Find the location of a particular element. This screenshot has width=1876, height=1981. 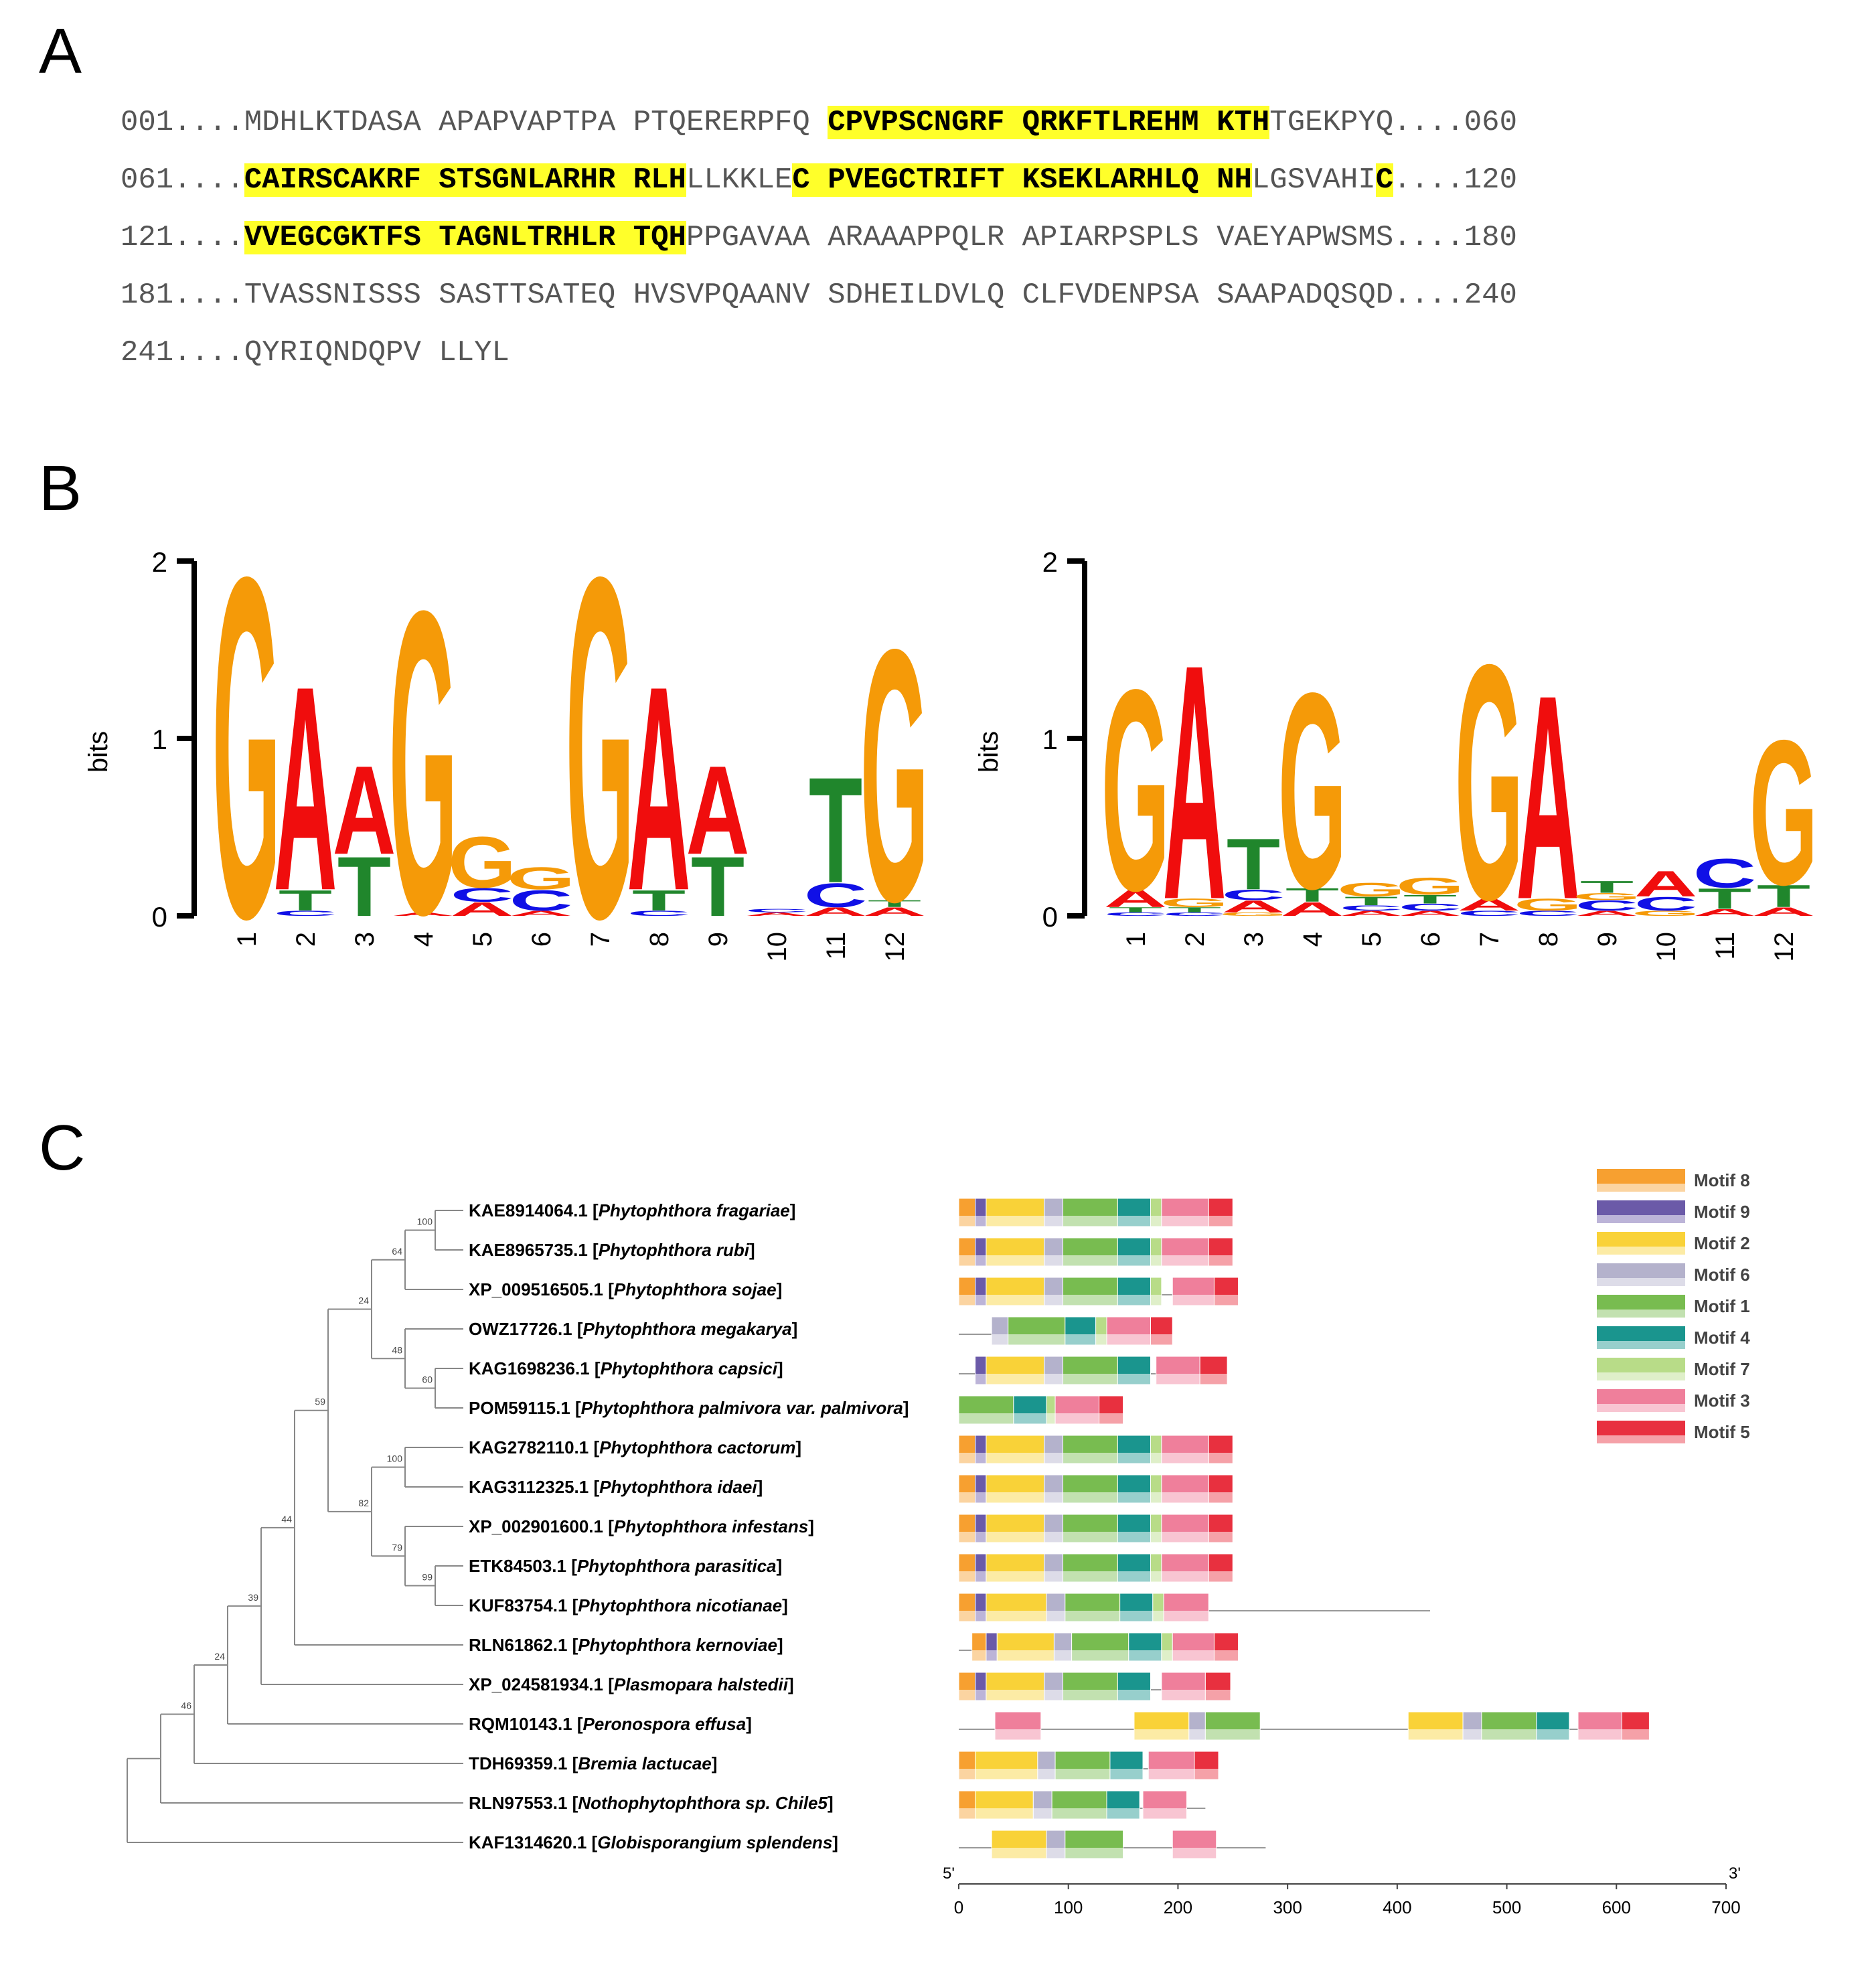

taxon-species: Phytophthora infestans is located at coordinates (711, 1526).